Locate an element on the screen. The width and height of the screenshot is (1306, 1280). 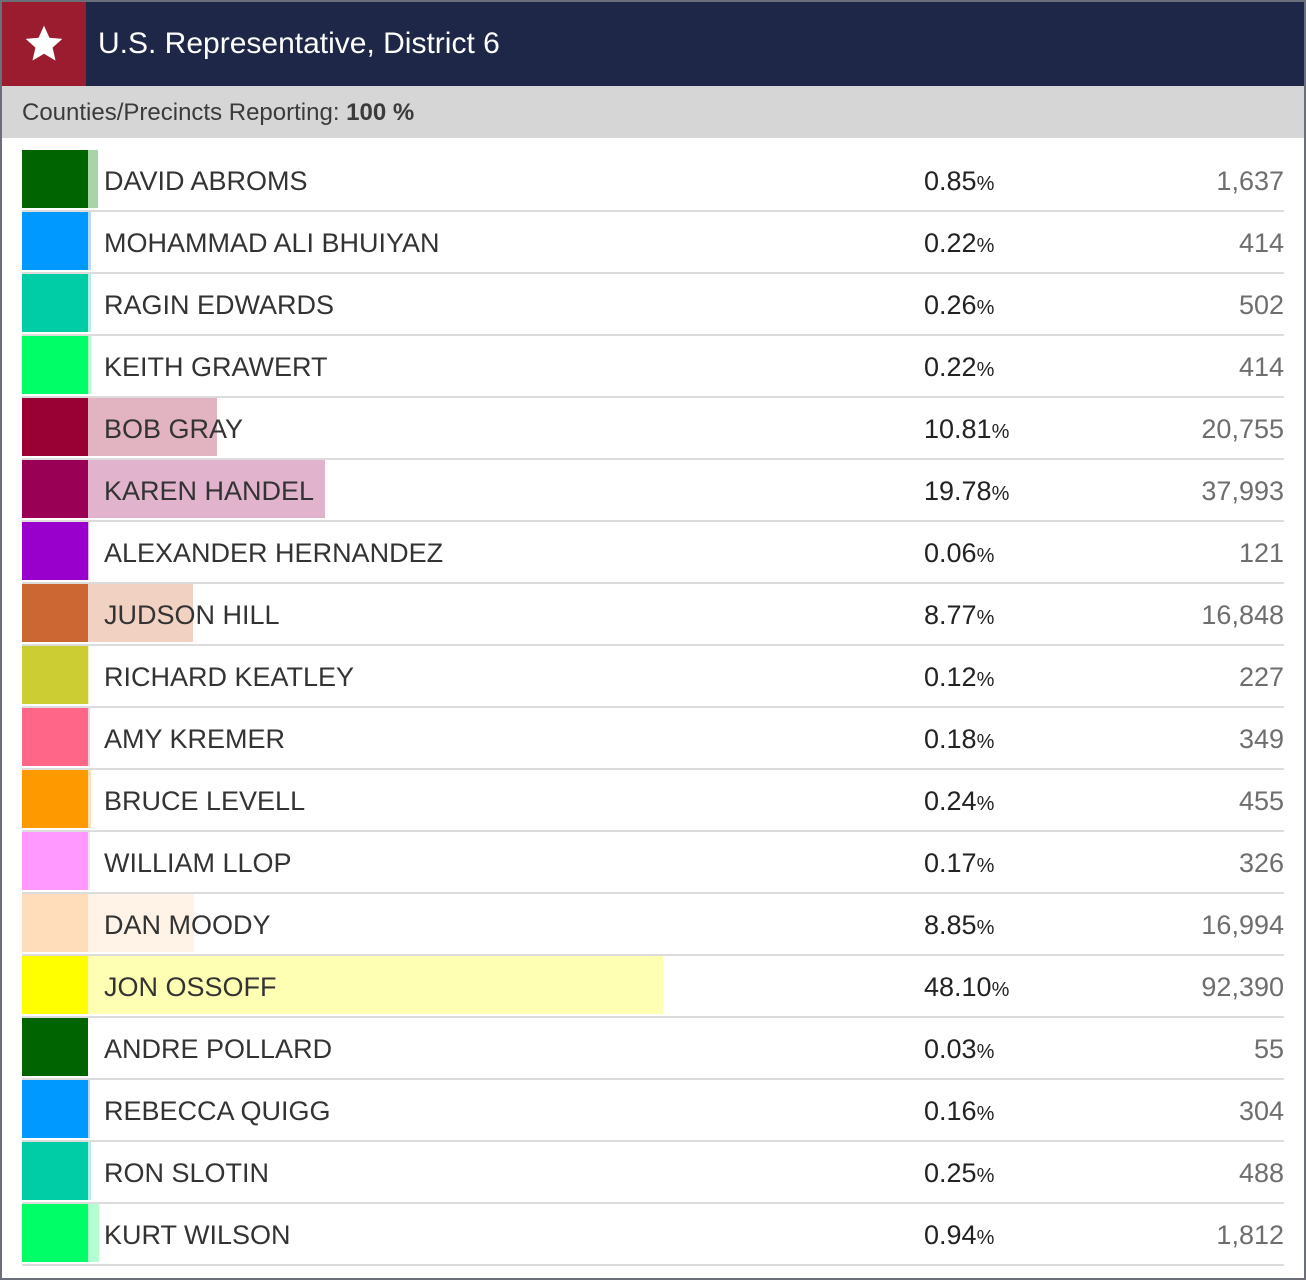
vote-percent-value: 8.85 is located at coordinates (950, 925).